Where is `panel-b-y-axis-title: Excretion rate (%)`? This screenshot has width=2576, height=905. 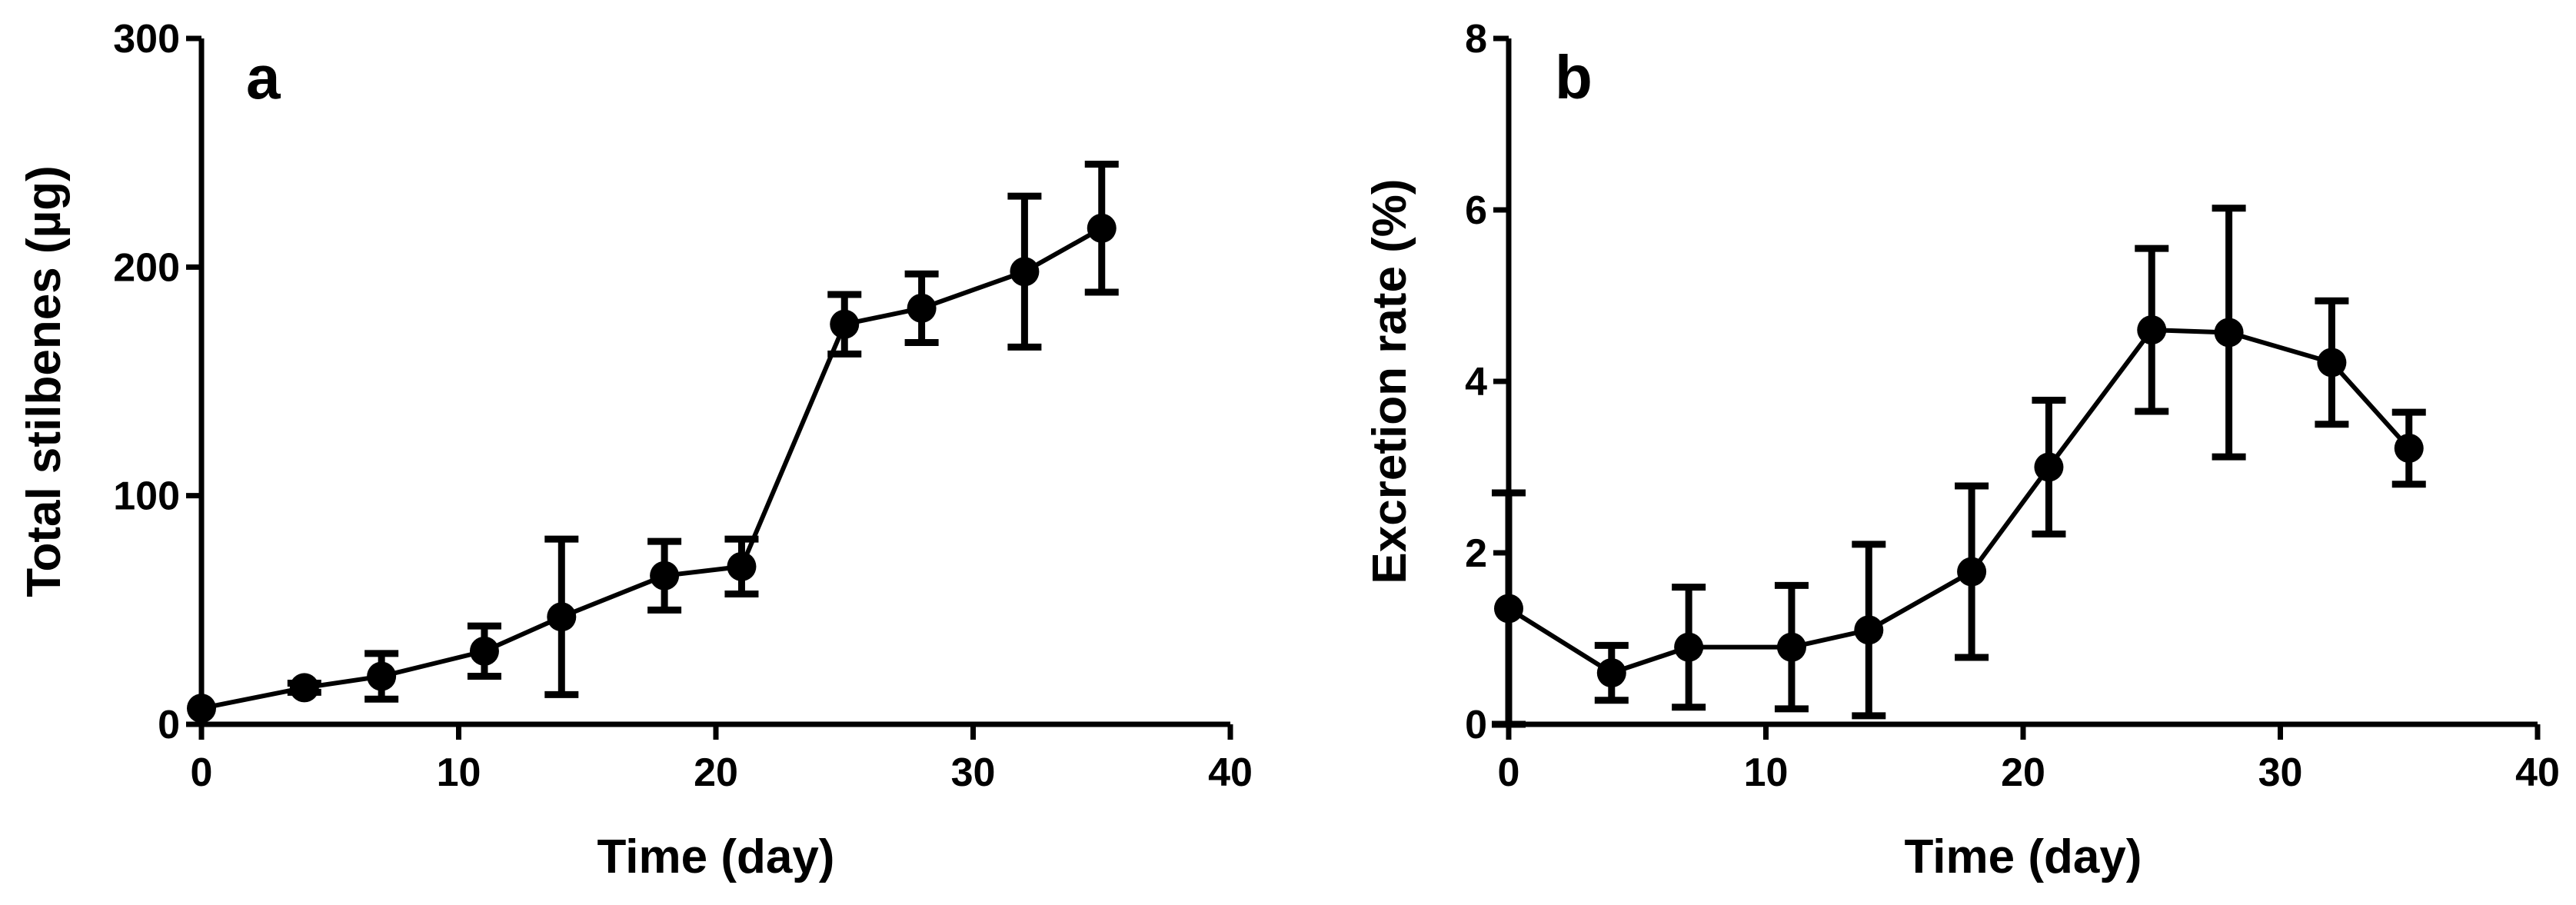 panel-b-y-axis-title: Excretion rate (%) is located at coordinates (1389, 381).